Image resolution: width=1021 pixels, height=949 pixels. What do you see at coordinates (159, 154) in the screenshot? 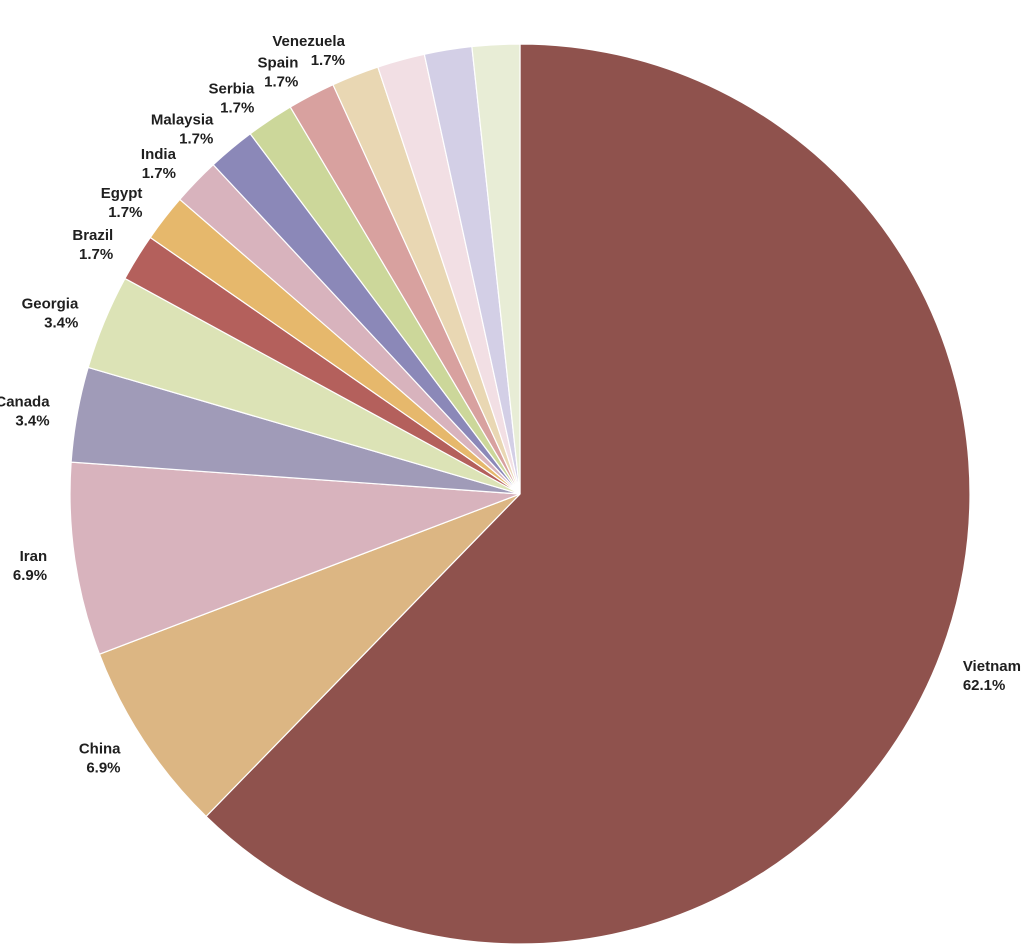
I see `slice-label-name: India` at bounding box center [159, 154].